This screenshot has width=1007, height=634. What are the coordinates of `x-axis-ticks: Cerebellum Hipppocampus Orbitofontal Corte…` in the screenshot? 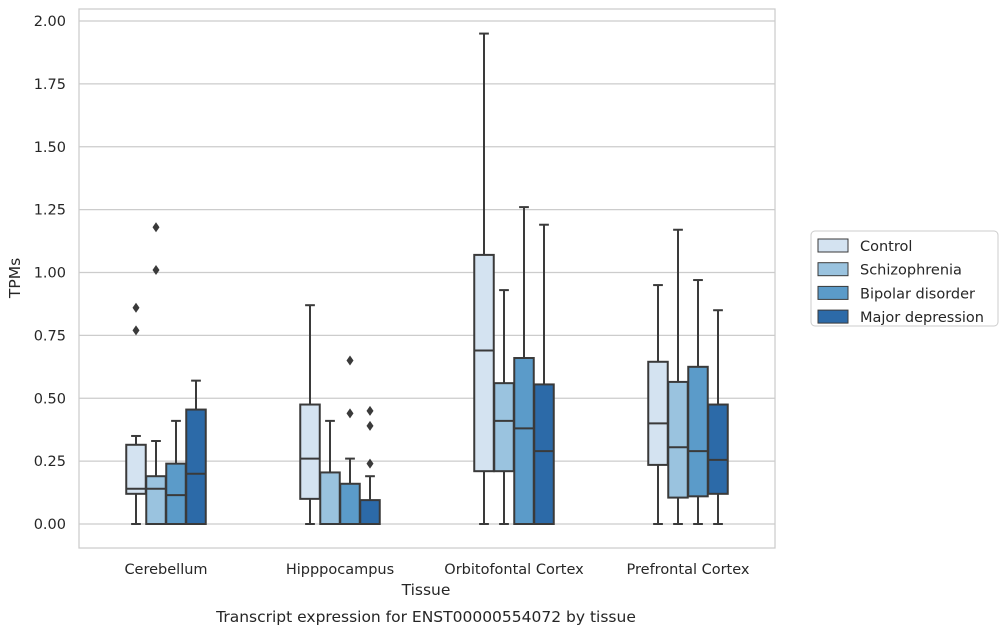 It's located at (436, 570).